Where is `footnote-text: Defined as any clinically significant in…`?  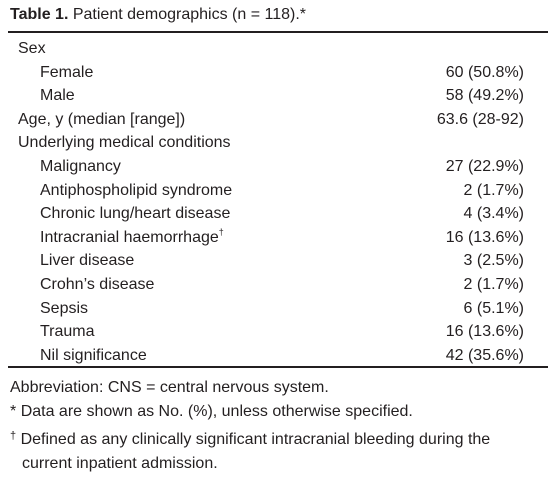
footnote-text: Defined as any clinically significant in… is located at coordinates (255, 451).